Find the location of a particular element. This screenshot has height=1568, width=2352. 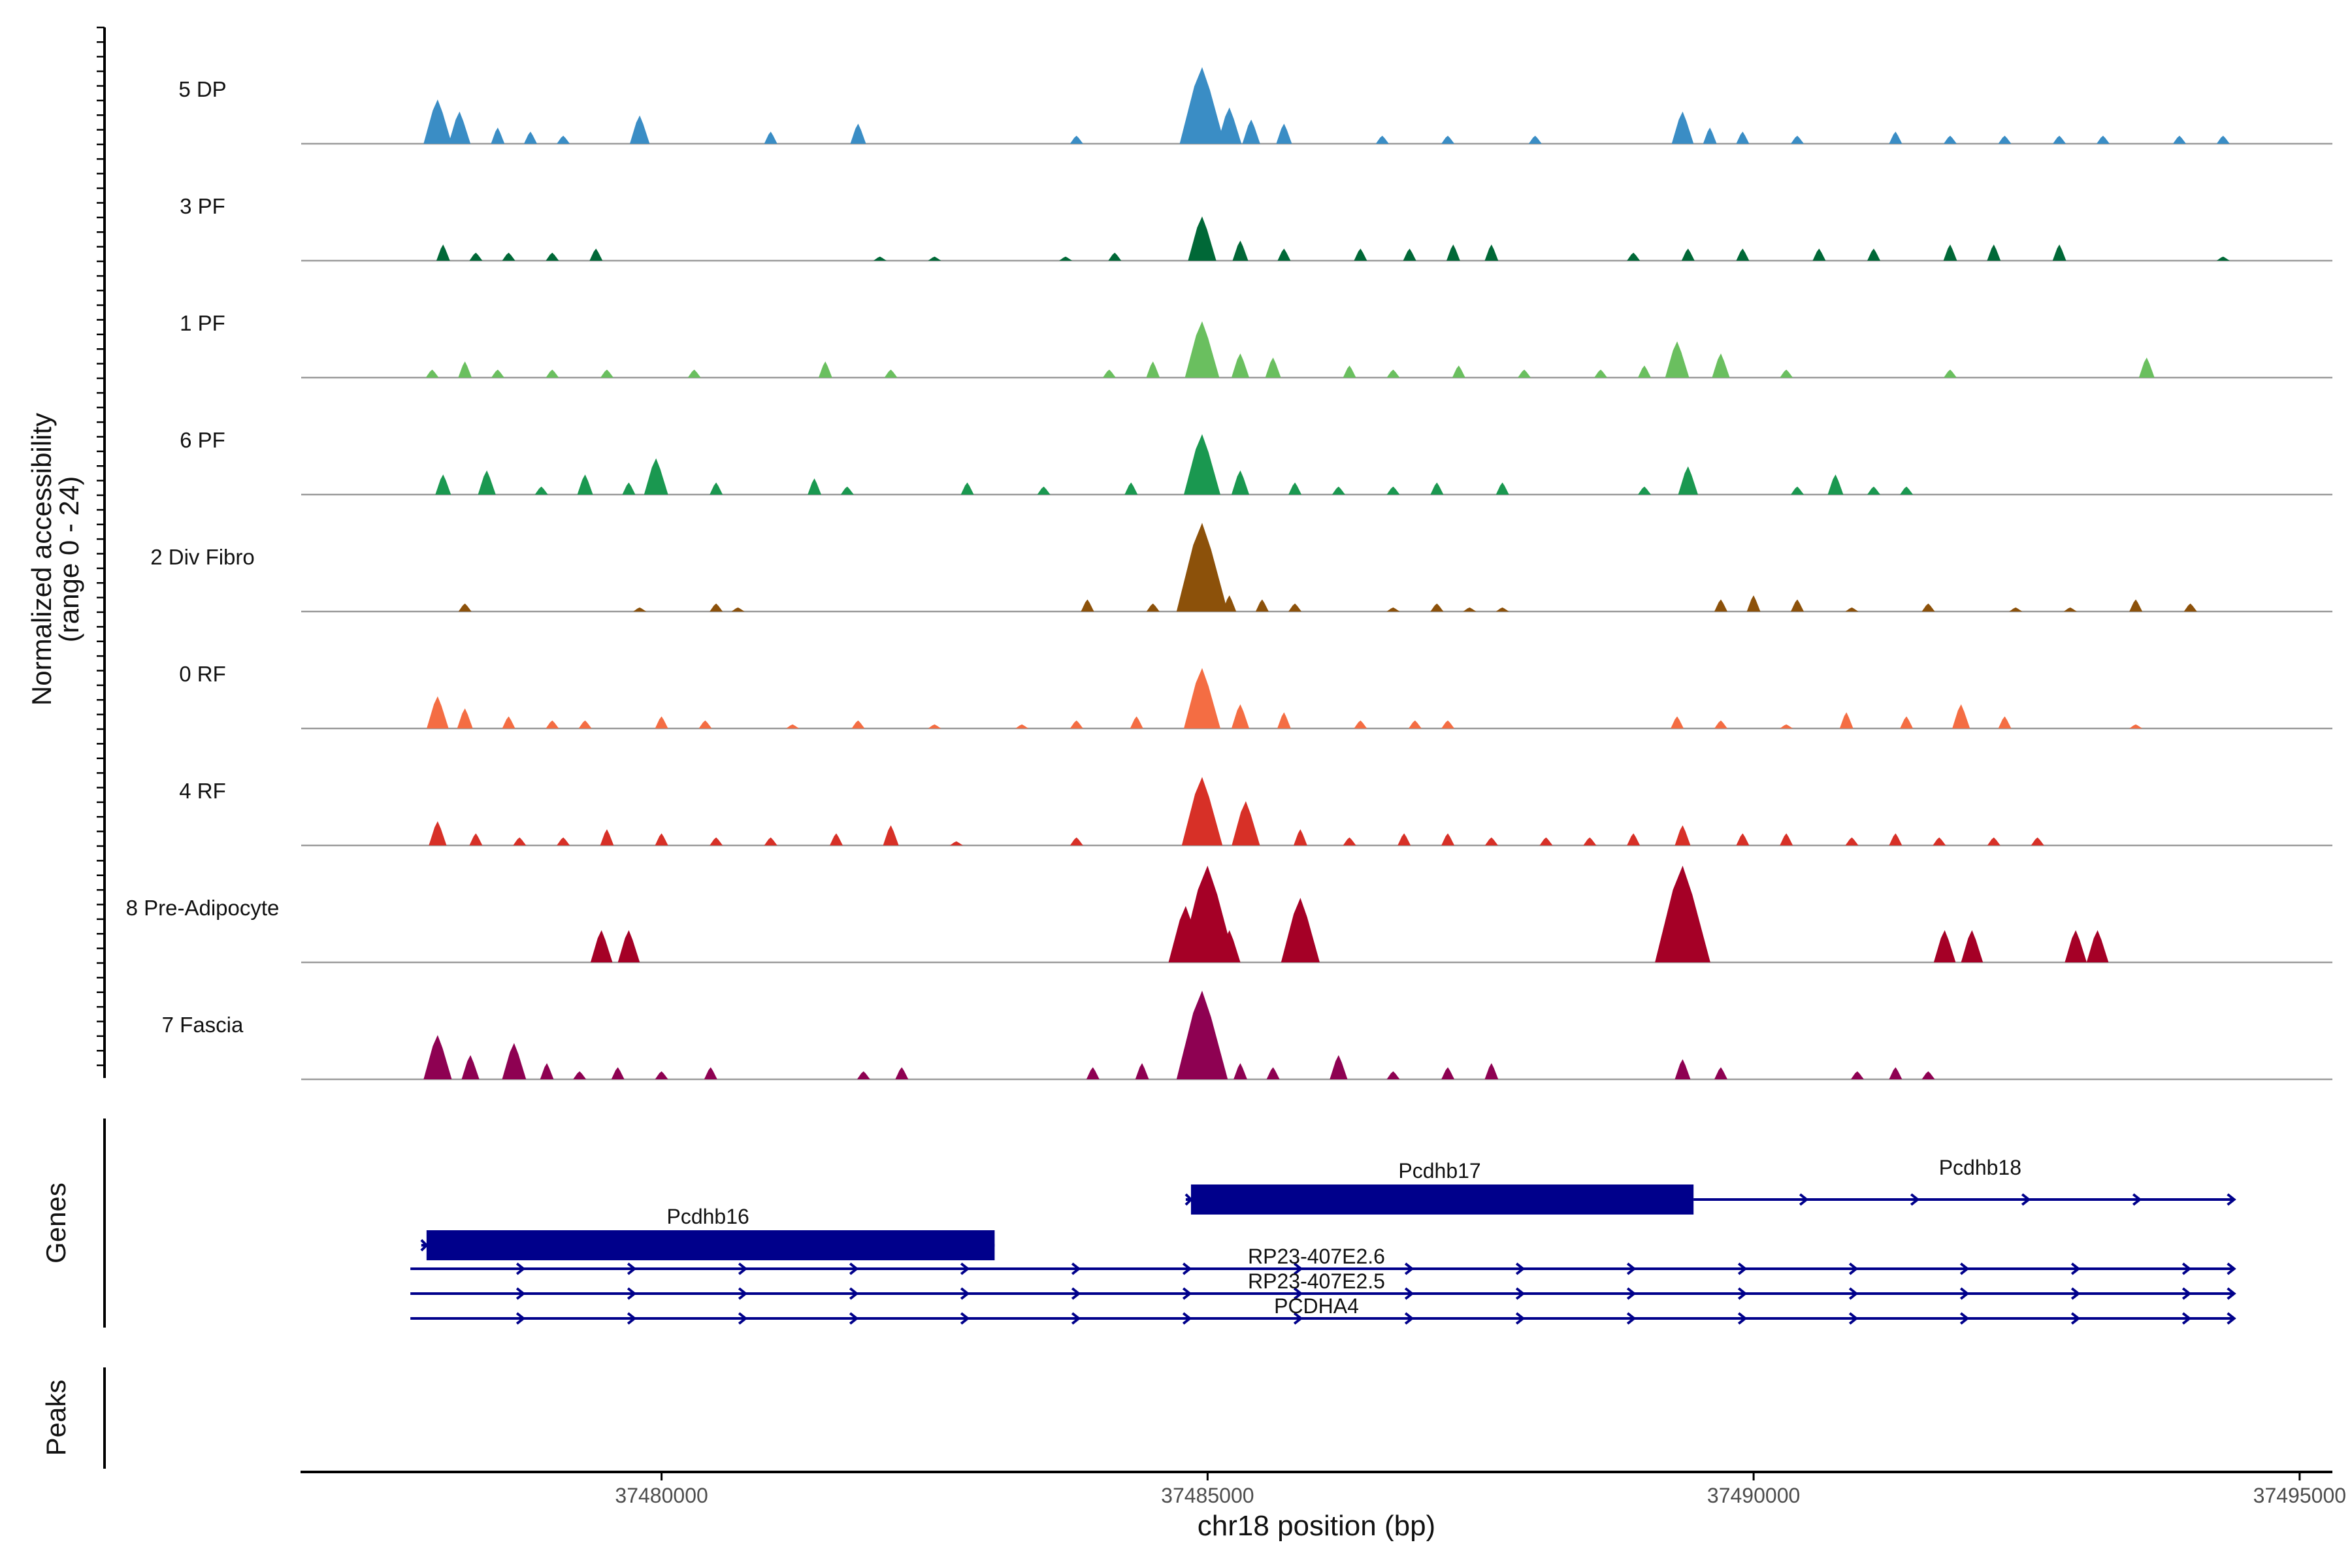

track-8-pre-adipocyte: 8 Pre-Adipocyte is located at coordinates (1229, 915).